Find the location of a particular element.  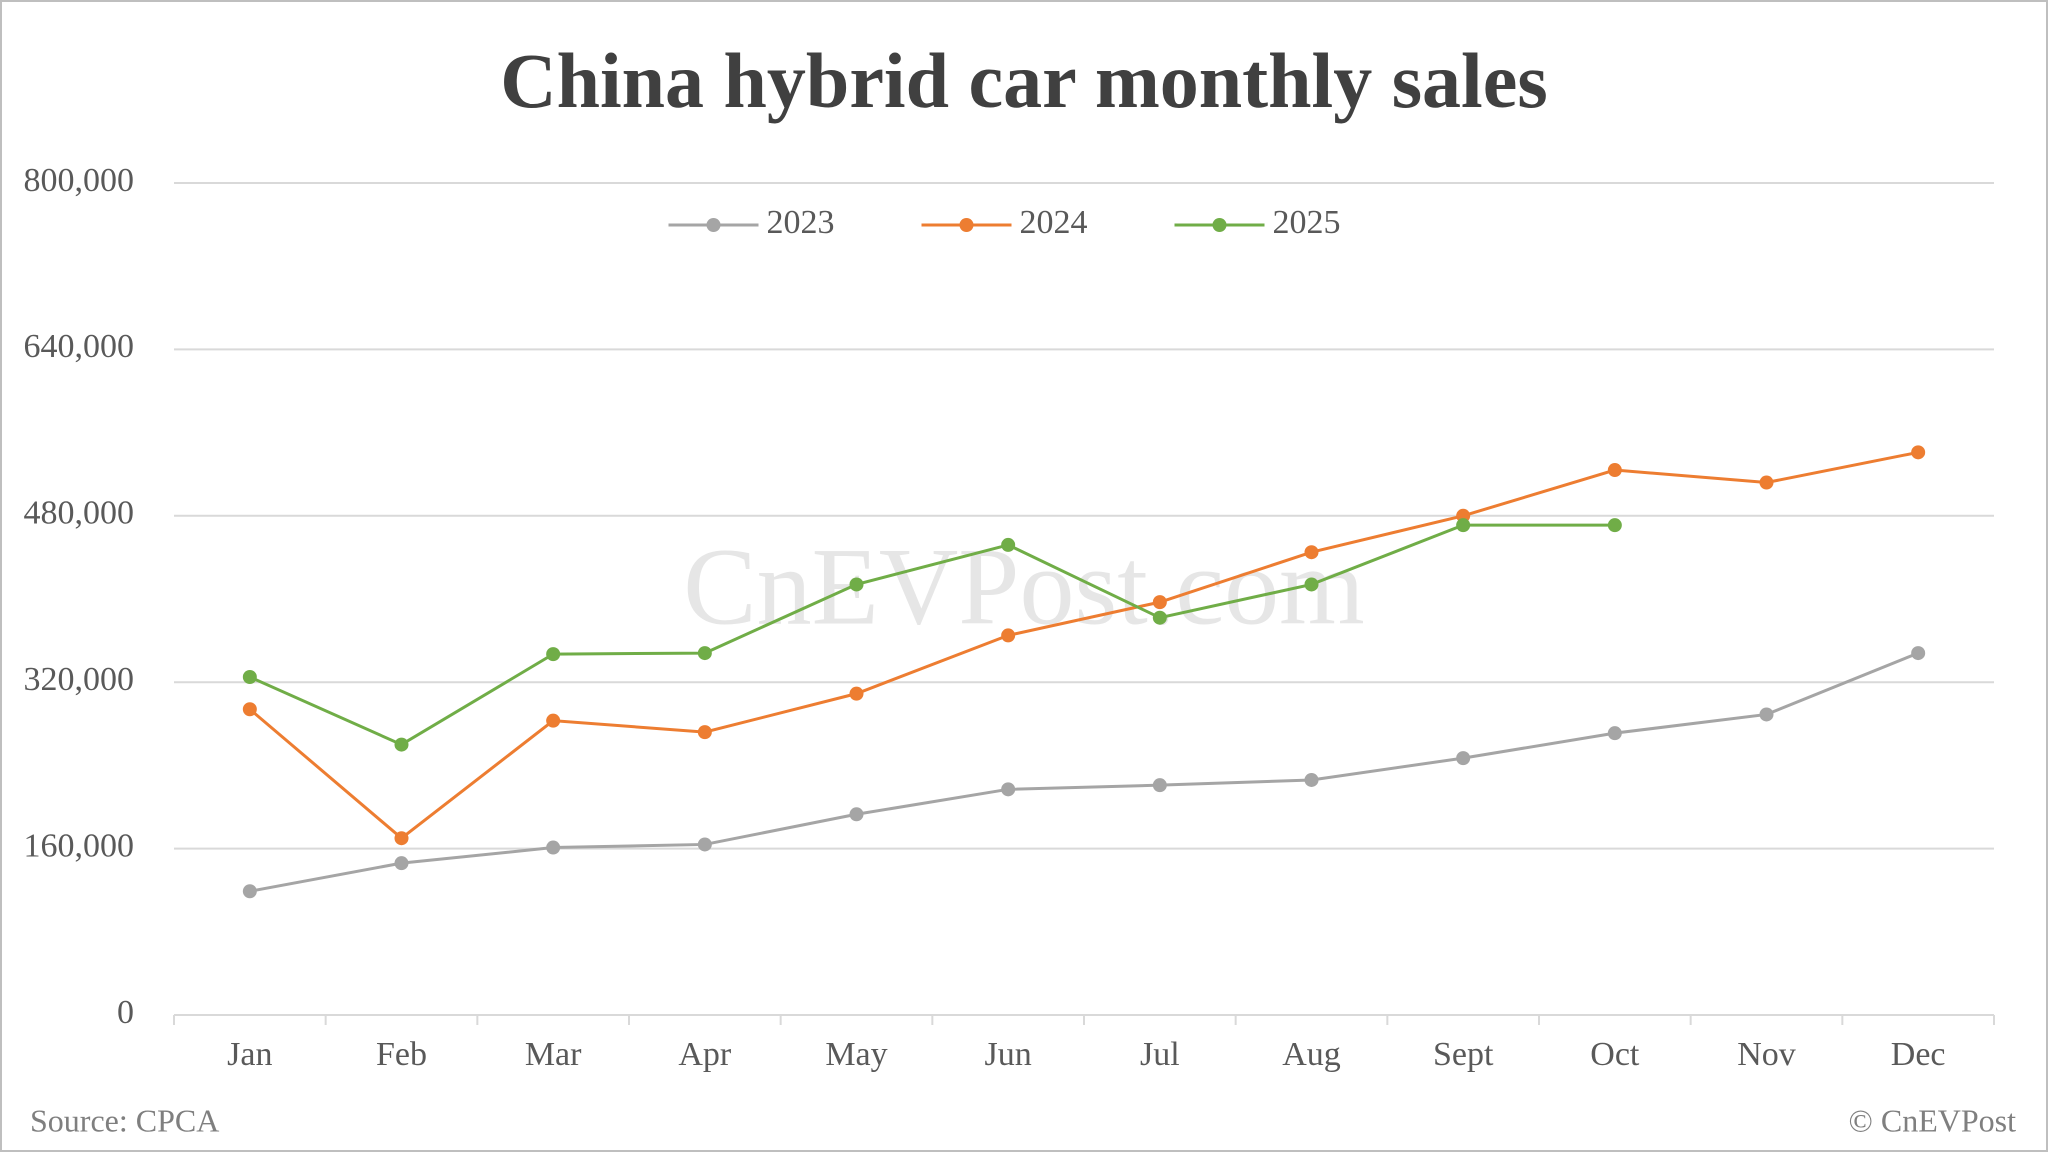

x-tick-label: Dec is located at coordinates (1918, 1054).